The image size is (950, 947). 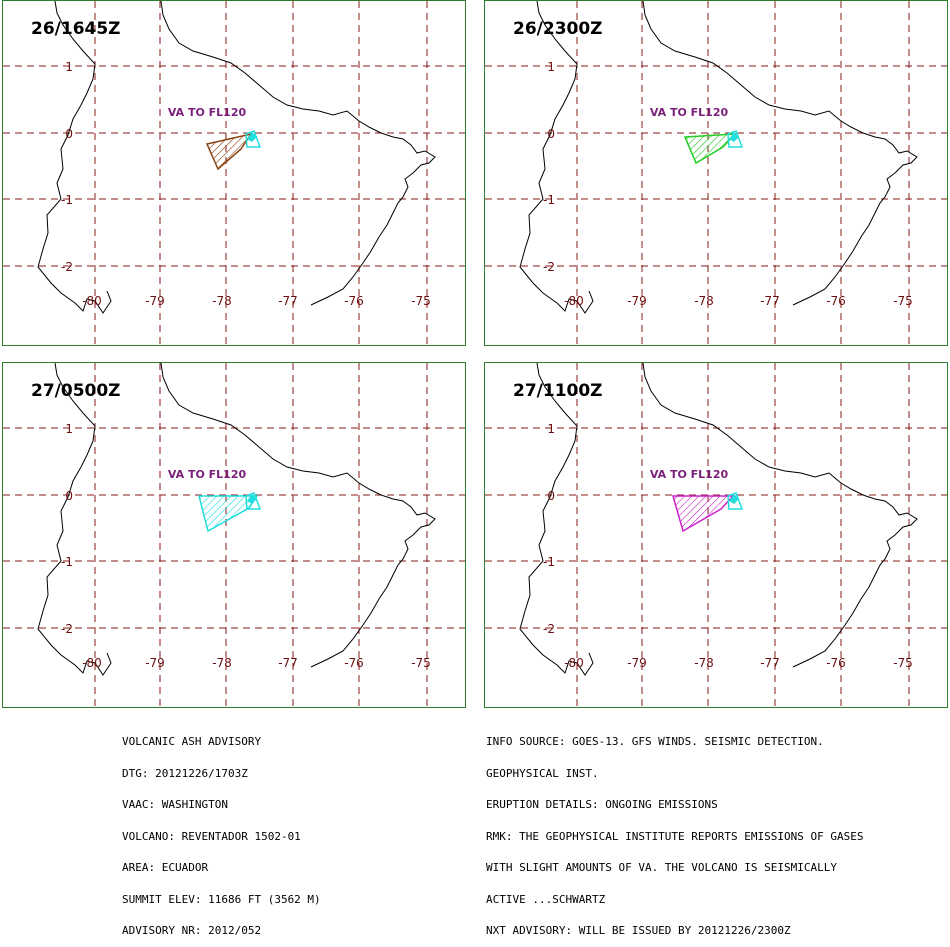 I want to click on advisory-line: VOLCANIC ASH ADVISORY, so click(x=192, y=741).